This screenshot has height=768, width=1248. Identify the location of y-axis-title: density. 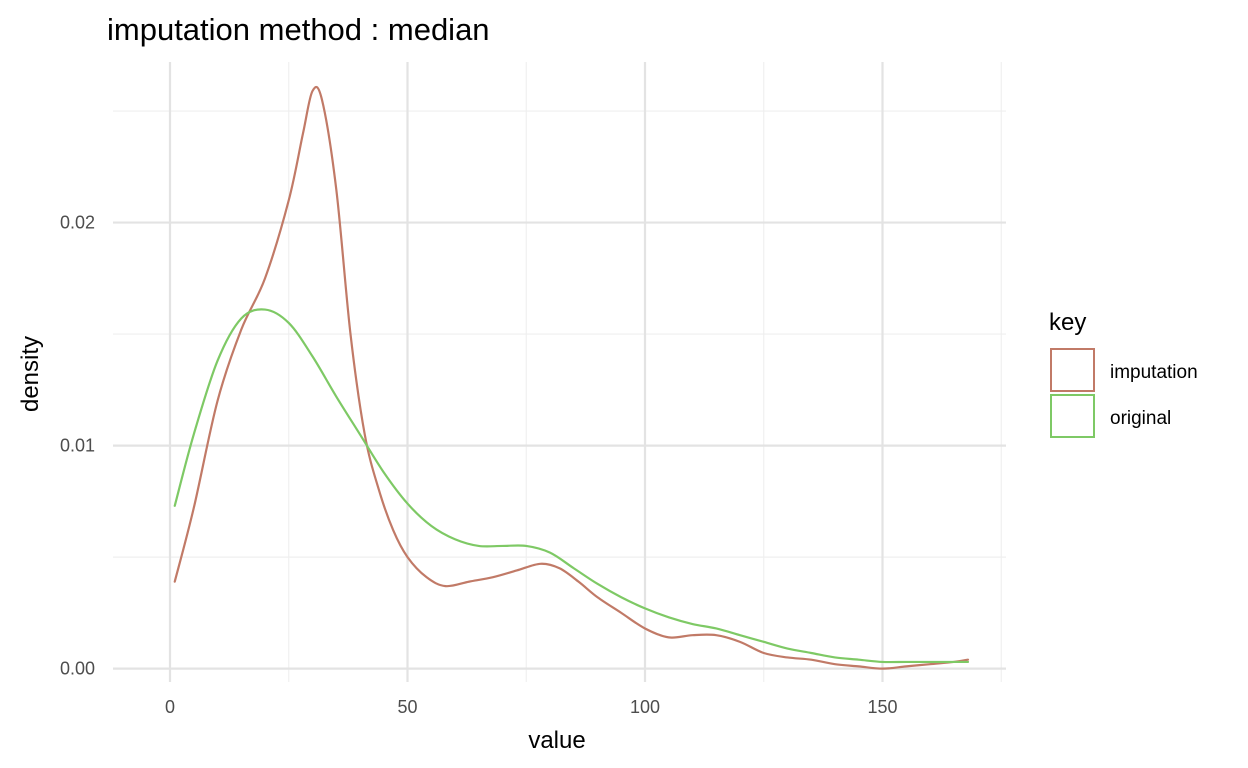
(30, 374).